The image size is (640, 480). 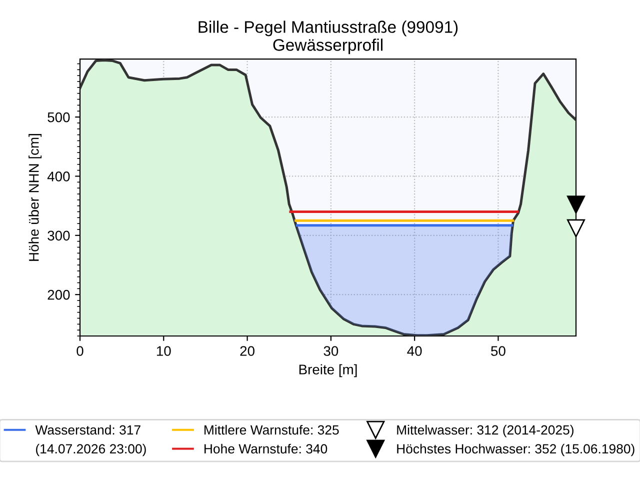 I want to click on y-tick-label: 500, so click(x=59, y=117).